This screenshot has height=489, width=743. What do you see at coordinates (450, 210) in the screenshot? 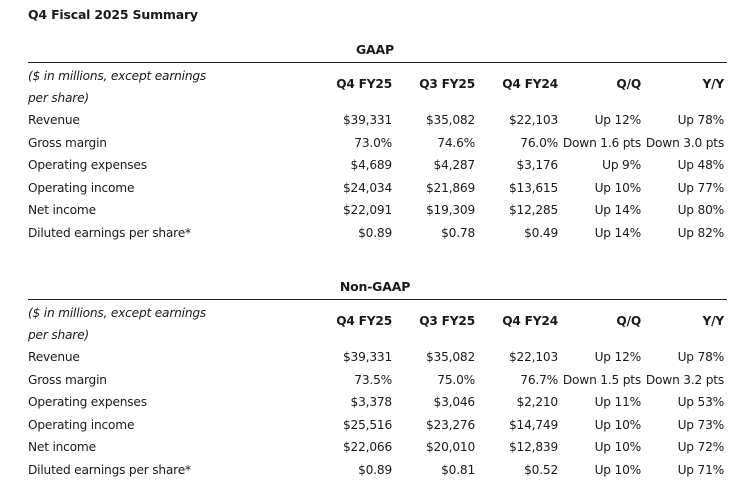
I see `cell-value: $19,309` at bounding box center [450, 210].